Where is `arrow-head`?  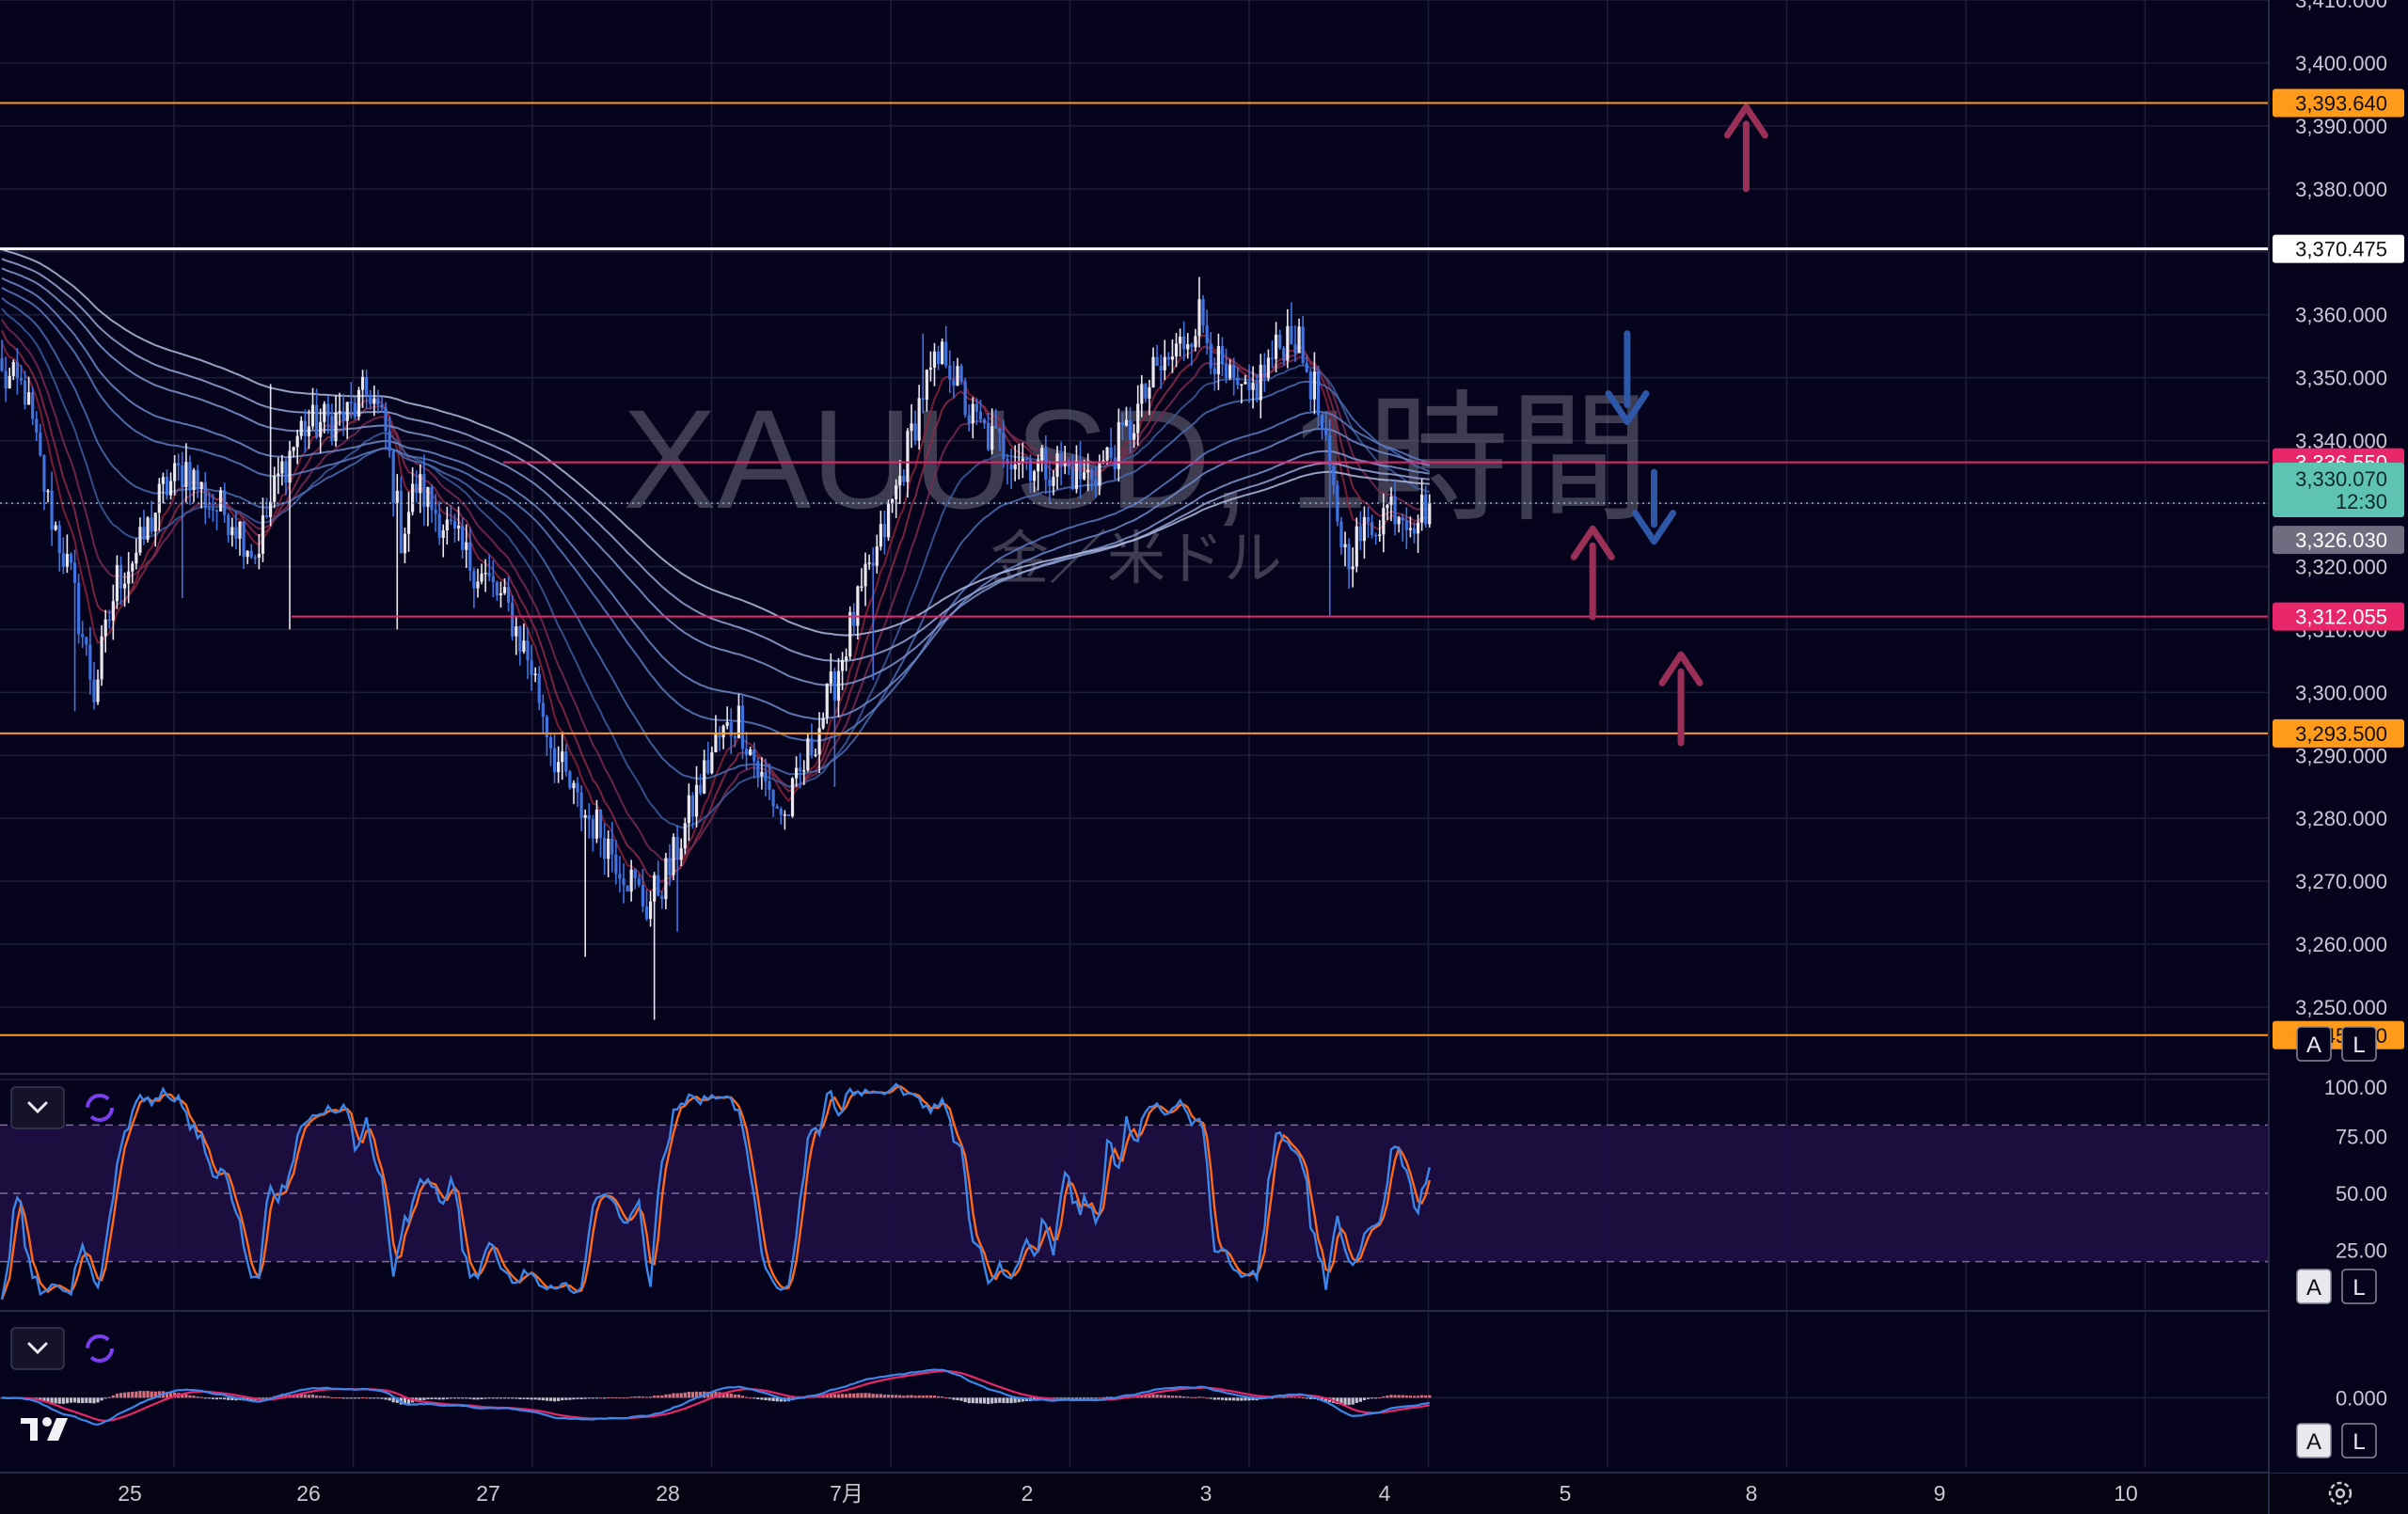
arrow-head is located at coordinates (1746, 121).